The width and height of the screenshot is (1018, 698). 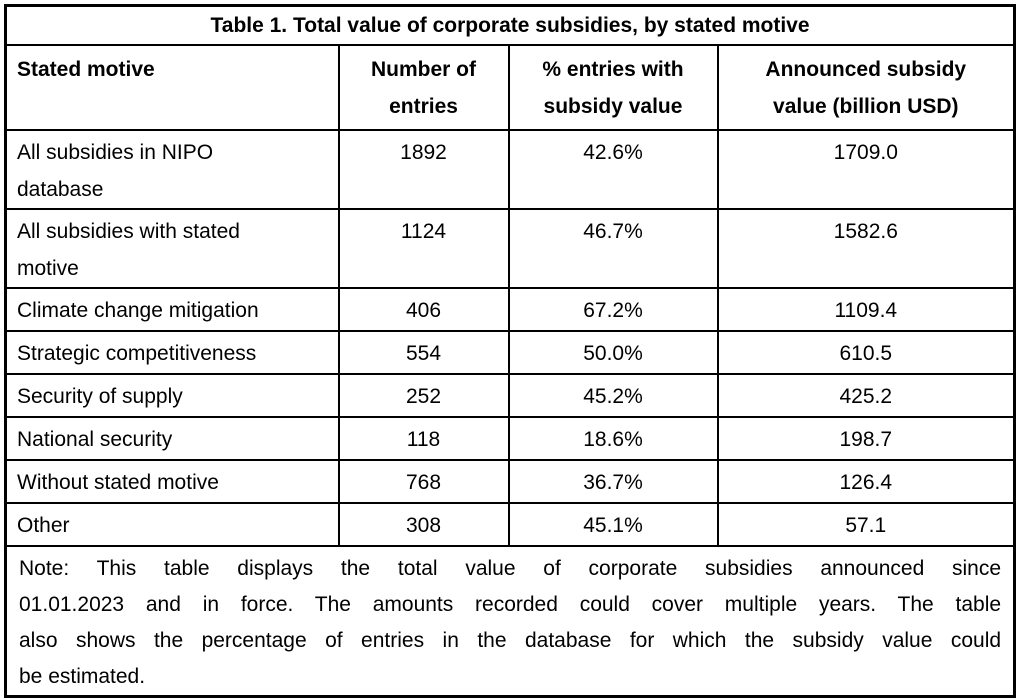 What do you see at coordinates (613, 309) in the screenshot?
I see `cell-pct: 67.2%` at bounding box center [613, 309].